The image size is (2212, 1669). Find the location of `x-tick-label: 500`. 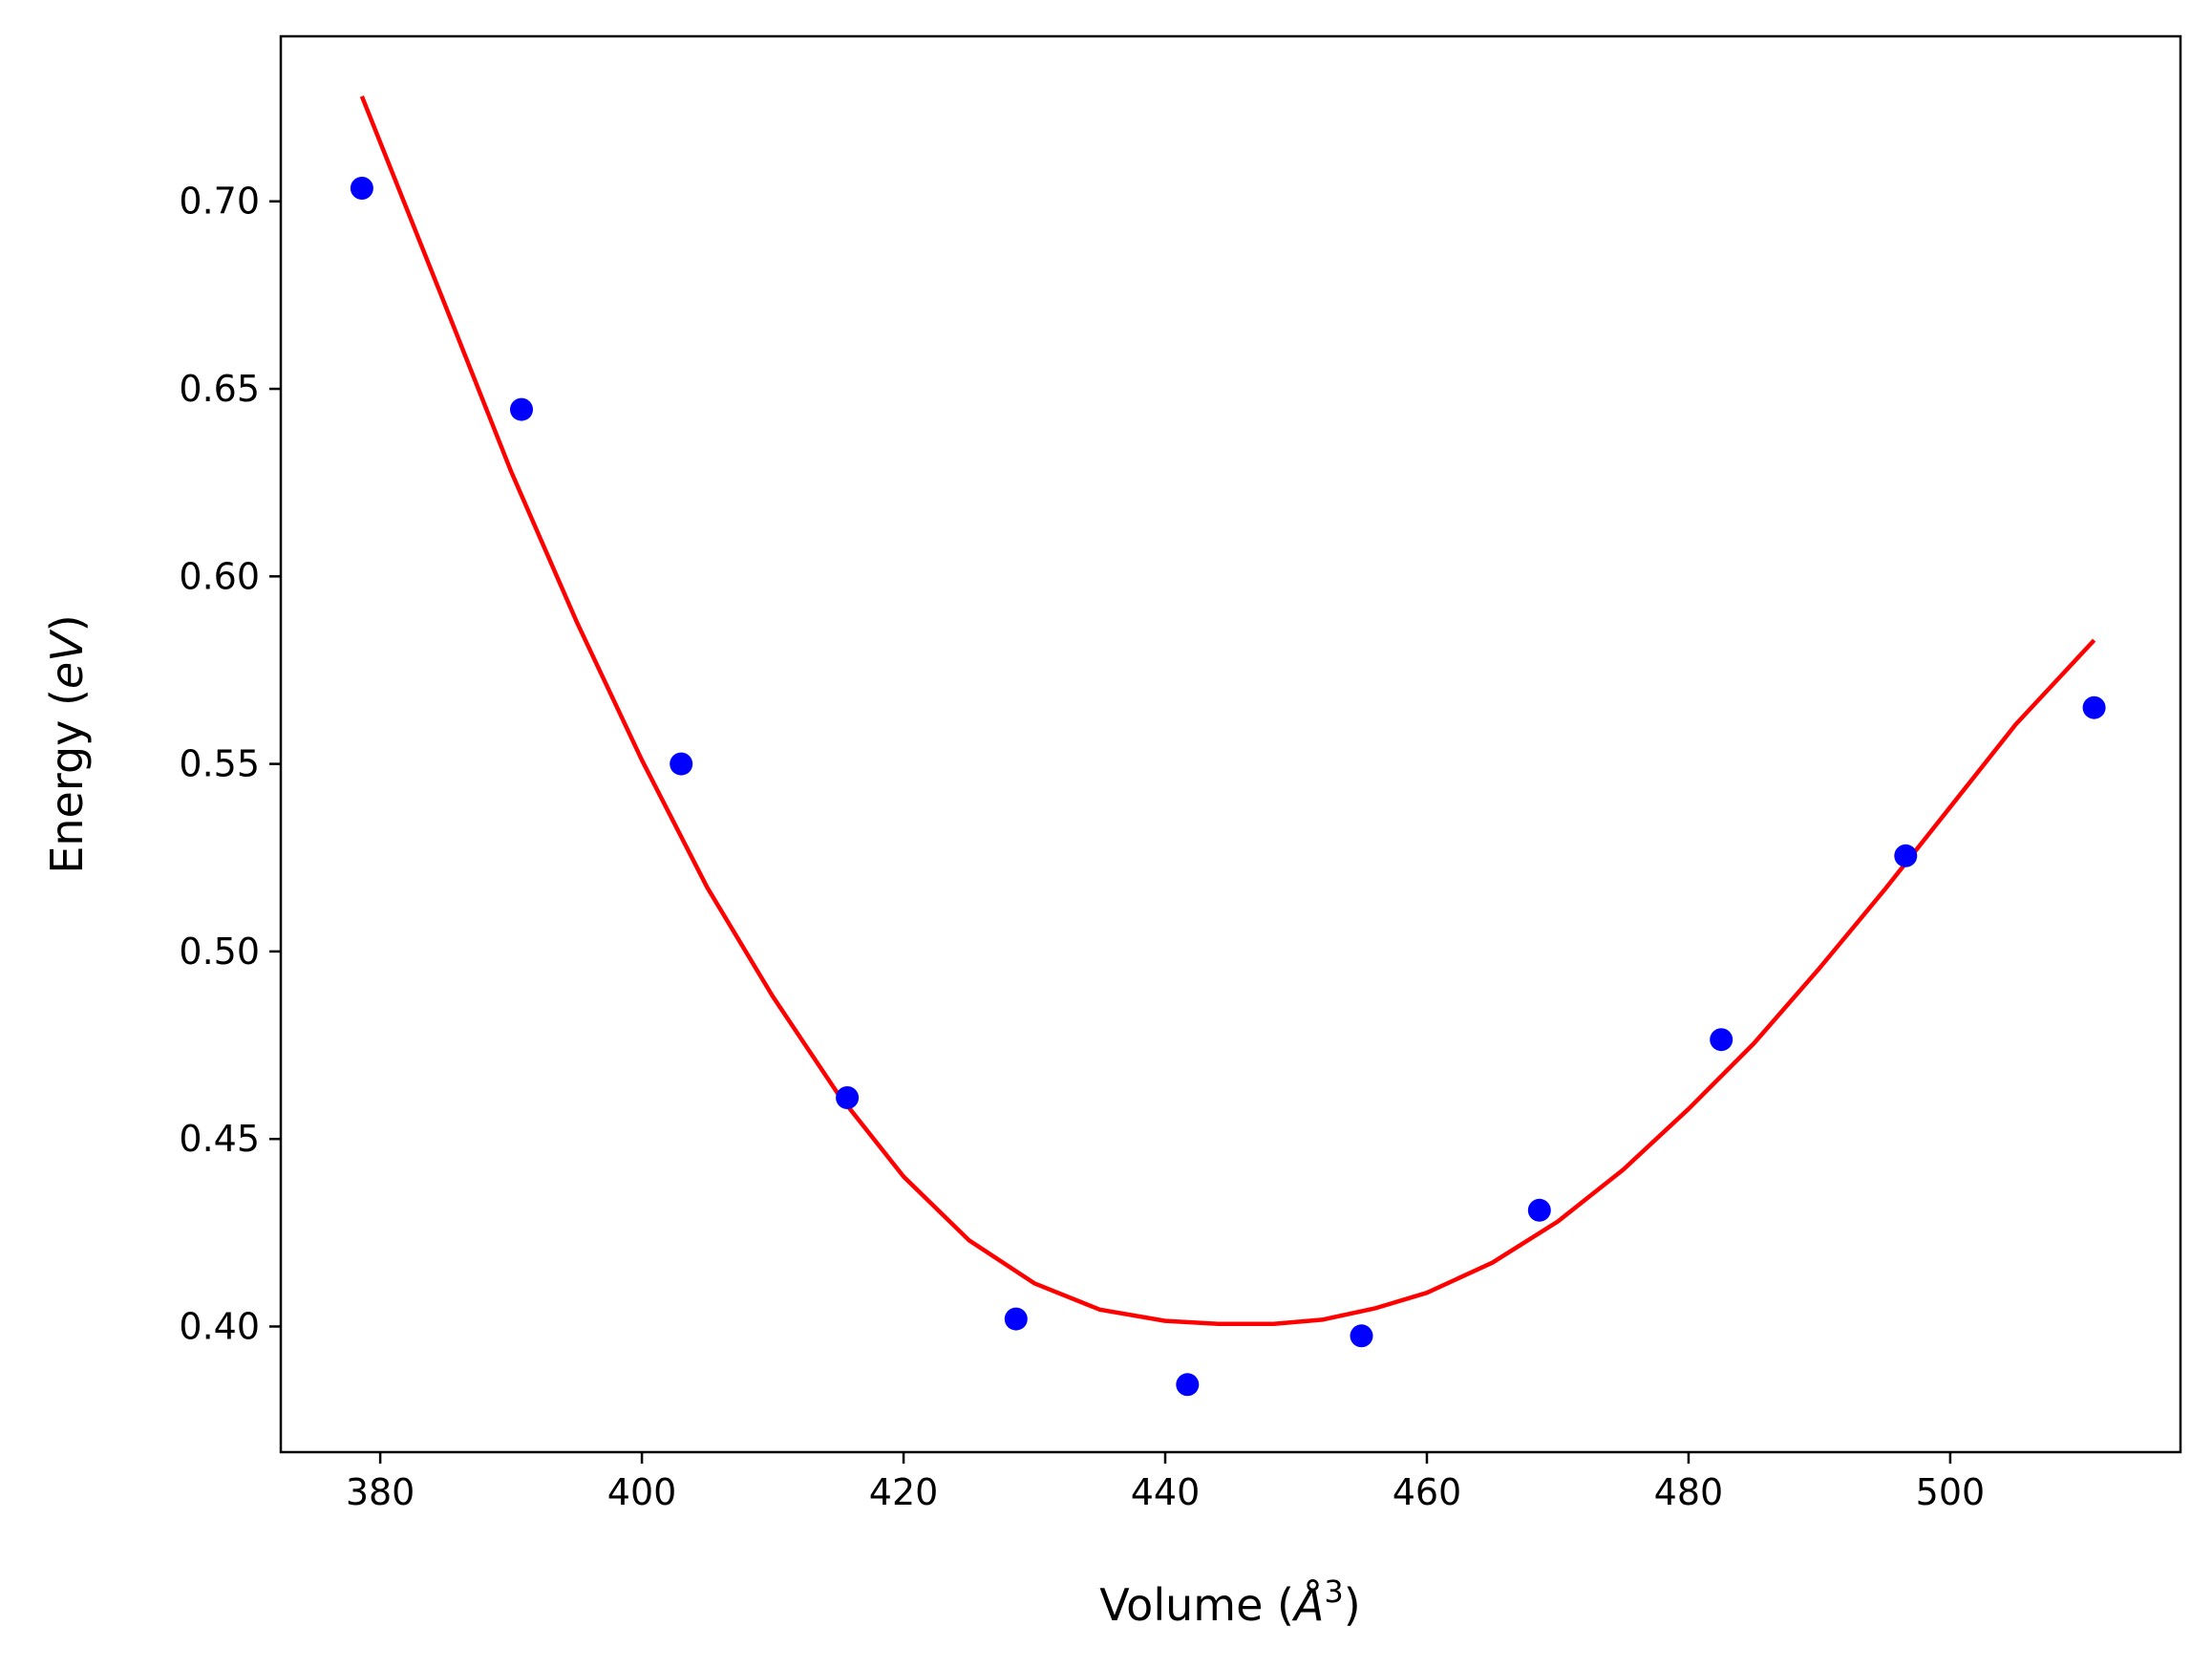

x-tick-label: 500 is located at coordinates (1951, 1492).